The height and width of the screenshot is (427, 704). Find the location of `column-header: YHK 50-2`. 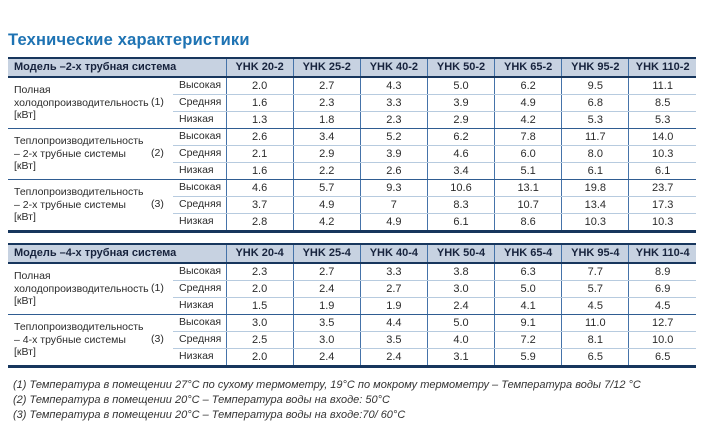

column-header: YHK 50-2 is located at coordinates (460, 68).